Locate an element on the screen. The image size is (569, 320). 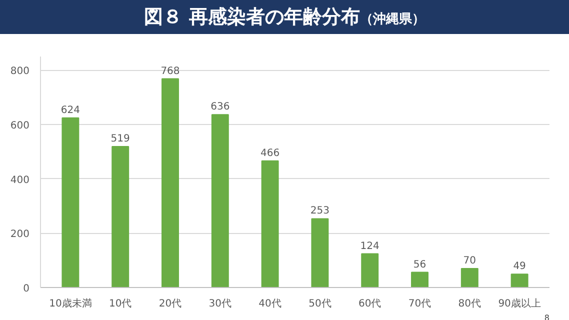
data-label: 636 is located at coordinates (220, 107).